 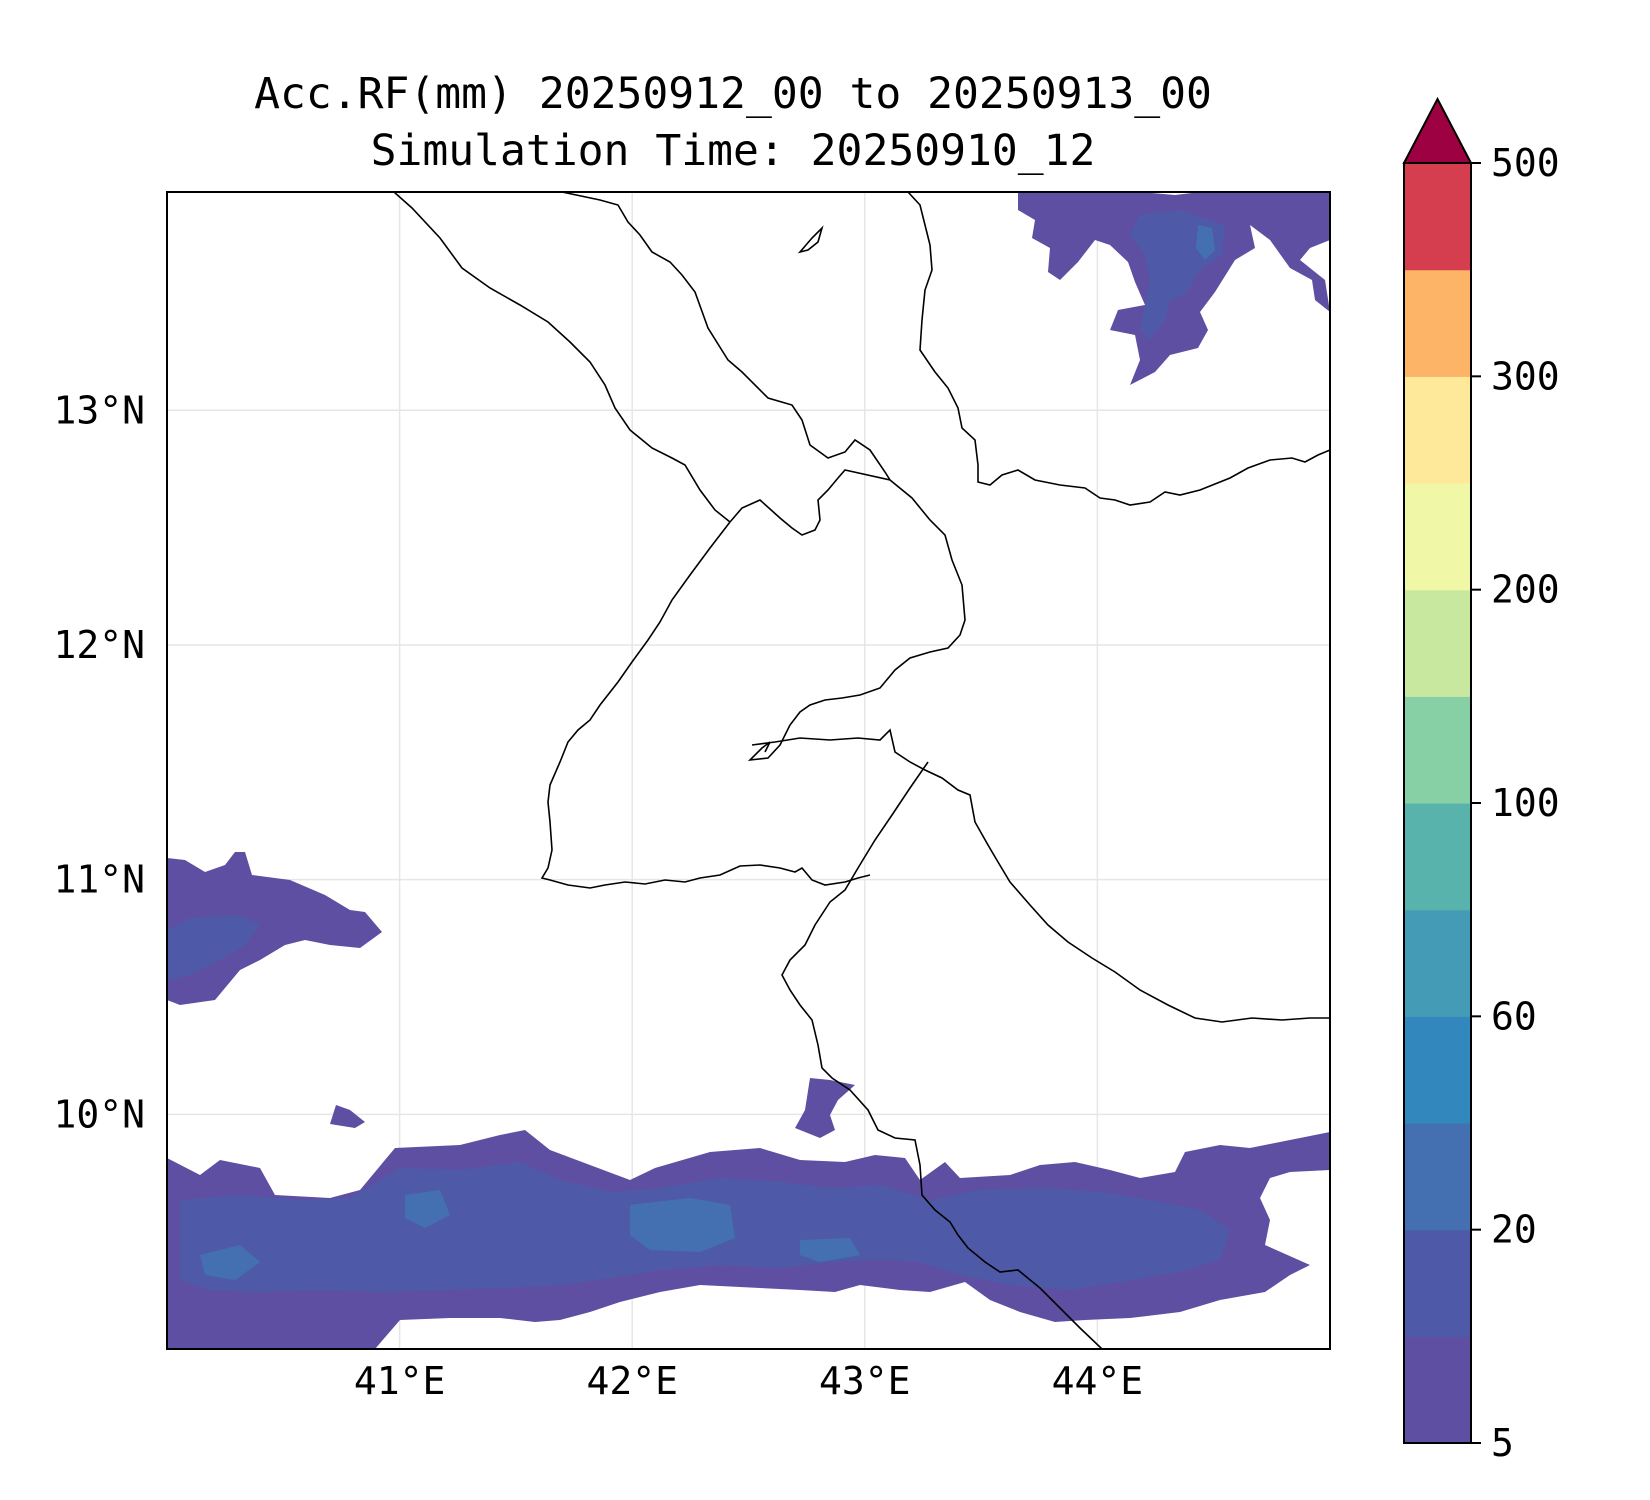 I want to click on colorbar-tick-label: 500, so click(x=1525, y=163).